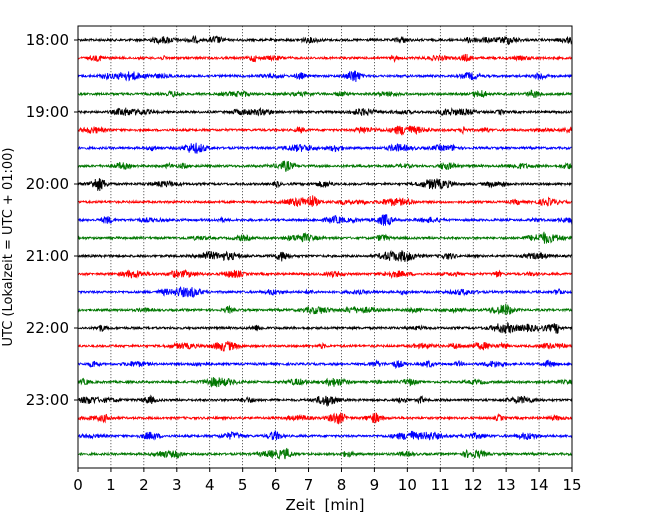 Image resolution: width=650 pixels, height=520 pixels. I want to click on x-tick-label: 12, so click(473, 485).